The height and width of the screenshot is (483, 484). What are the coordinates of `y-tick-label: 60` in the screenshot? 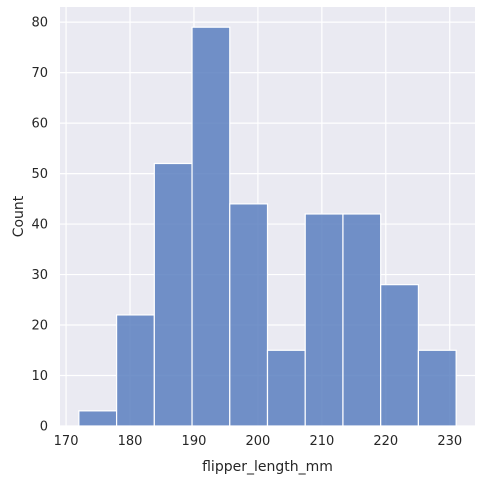 It's located at (39, 124).